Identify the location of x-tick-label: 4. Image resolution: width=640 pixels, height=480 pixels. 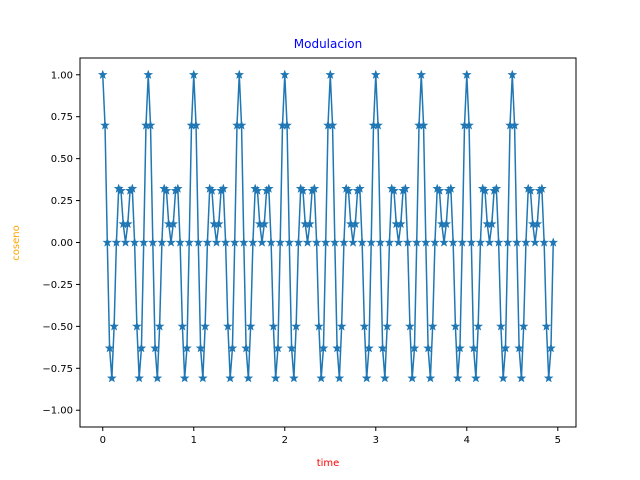
(467, 440).